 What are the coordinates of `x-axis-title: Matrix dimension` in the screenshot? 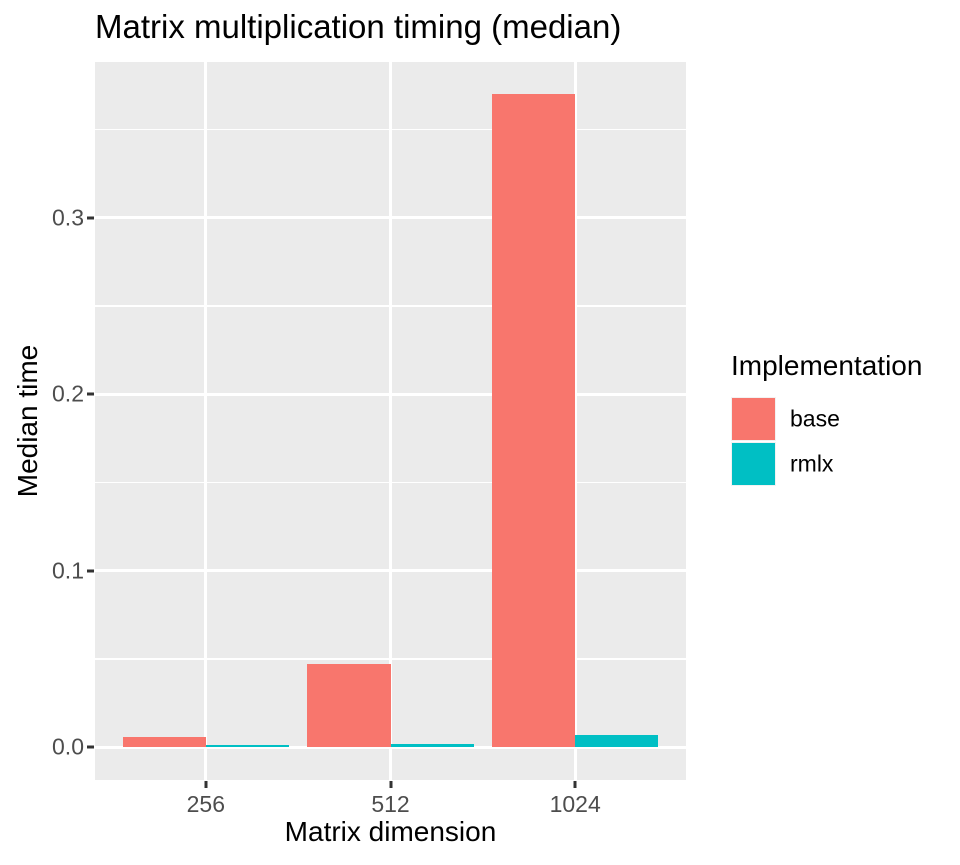 It's located at (390, 831).